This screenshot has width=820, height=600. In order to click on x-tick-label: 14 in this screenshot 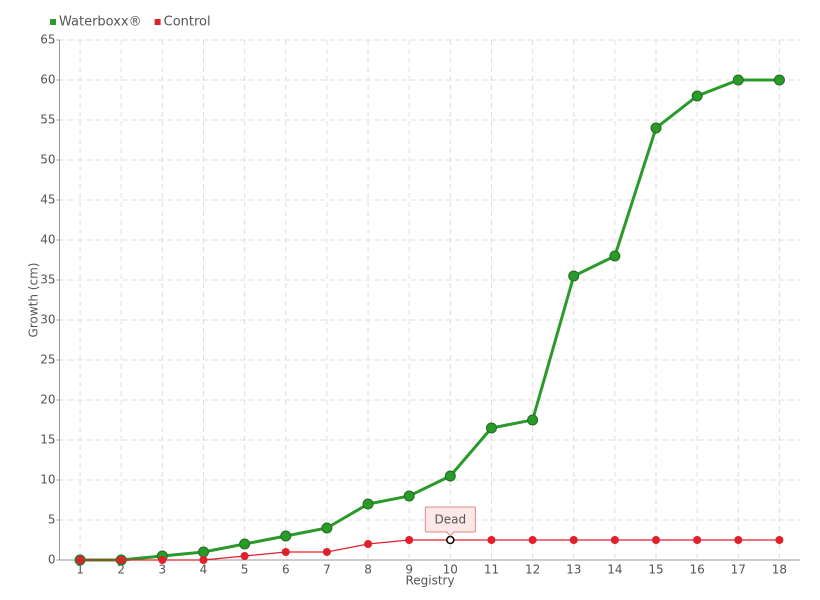, I will do `click(614, 570)`.